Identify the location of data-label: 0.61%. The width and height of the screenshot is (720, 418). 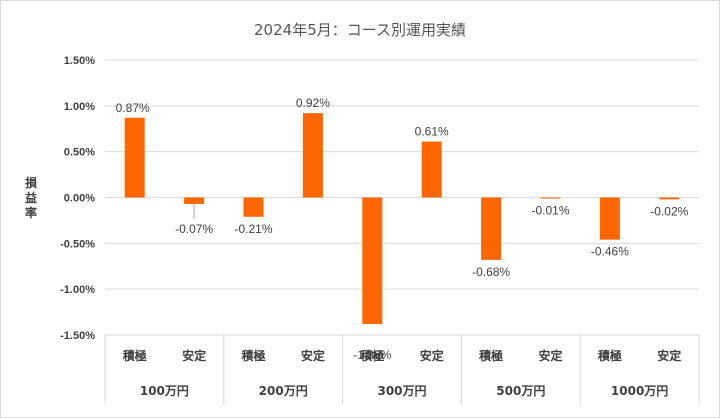
(432, 132).